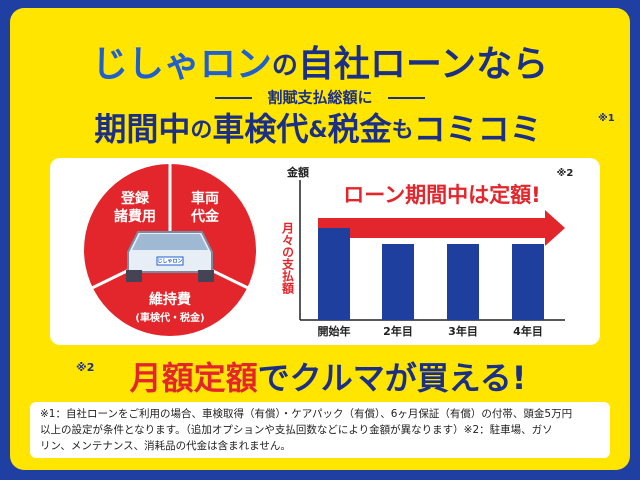 This screenshot has width=640, height=480. What do you see at coordinates (297, 172) in the screenshot?
I see `y-label: 金額` at bounding box center [297, 172].